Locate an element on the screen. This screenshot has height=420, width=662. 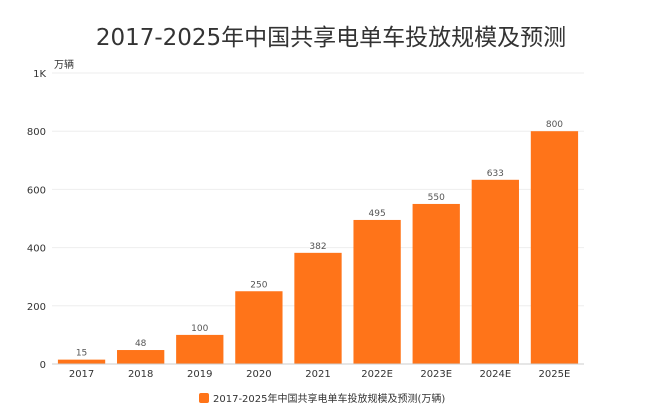
legend-swatch is located at coordinates (204, 398).